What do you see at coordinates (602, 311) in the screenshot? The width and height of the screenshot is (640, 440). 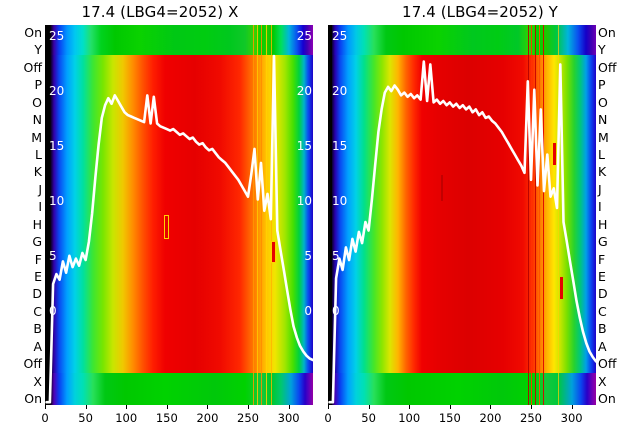 I see `category-tick-c-16: C` at bounding box center [602, 311].